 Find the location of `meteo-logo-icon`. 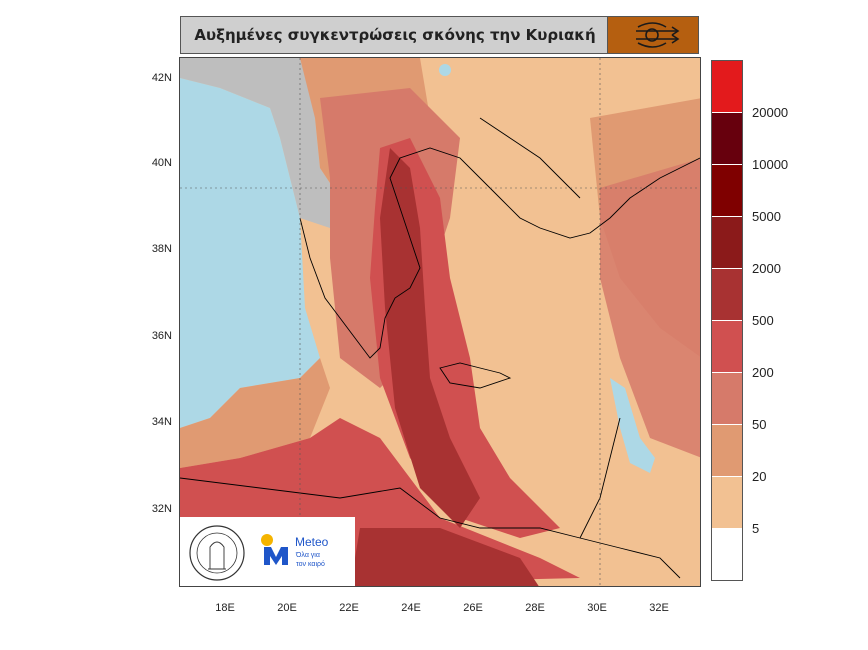

meteo-logo-icon is located at coordinates (274, 549).